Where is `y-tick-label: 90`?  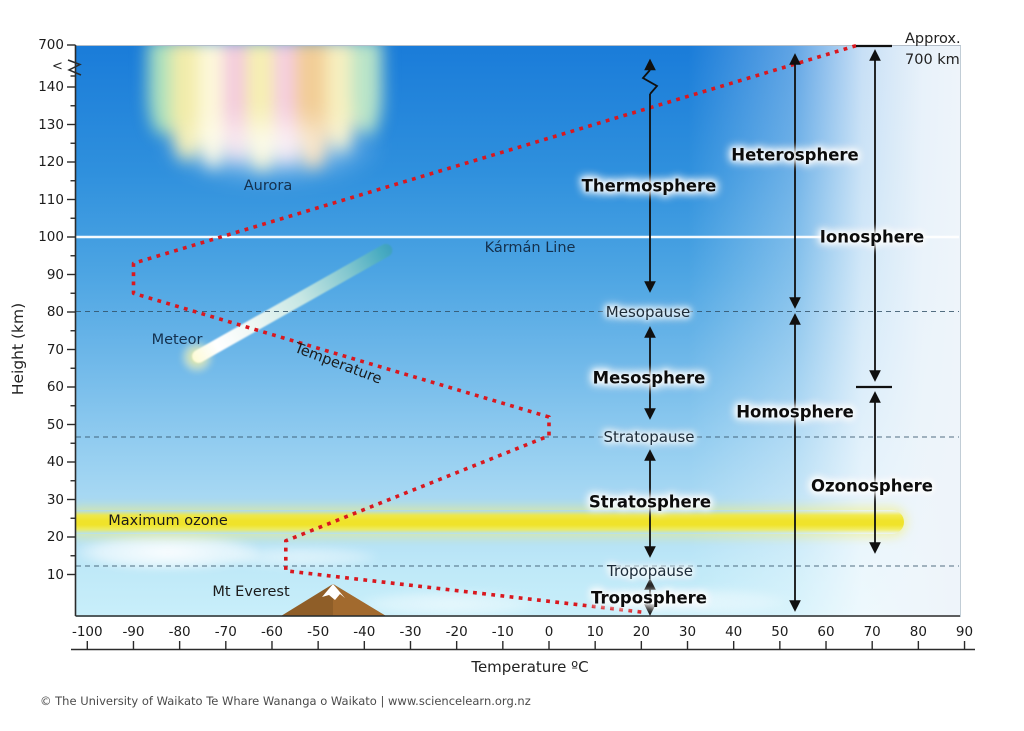
y-tick-label: 90 is located at coordinates (55, 274).